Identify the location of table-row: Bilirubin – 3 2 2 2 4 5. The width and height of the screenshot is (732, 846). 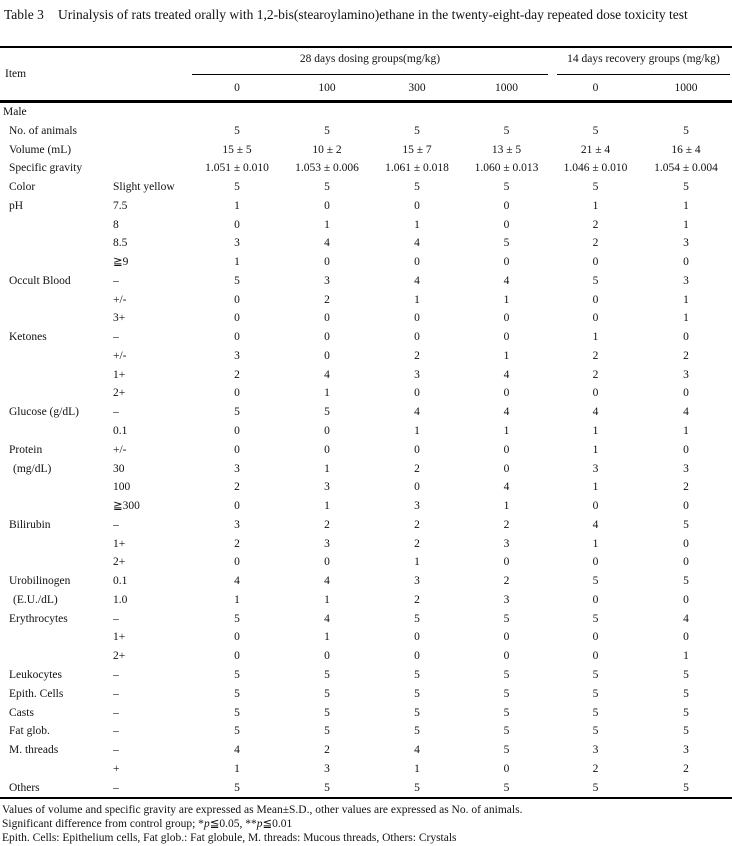
(366, 525).